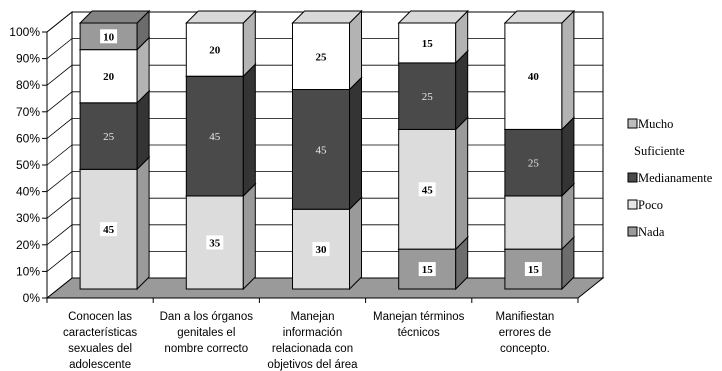 This screenshot has height=371, width=722. What do you see at coordinates (28, 192) in the screenshot?
I see `y-tick-label: 40%` at bounding box center [28, 192].